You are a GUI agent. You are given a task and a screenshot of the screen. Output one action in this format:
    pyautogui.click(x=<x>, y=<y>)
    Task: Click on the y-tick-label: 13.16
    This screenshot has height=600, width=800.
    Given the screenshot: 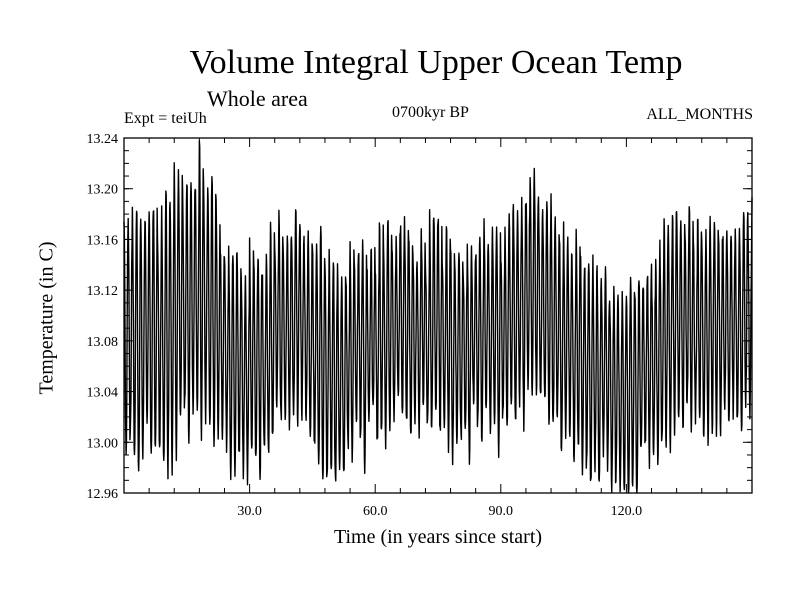 What is the action you would take?
    pyautogui.click(x=103, y=240)
    